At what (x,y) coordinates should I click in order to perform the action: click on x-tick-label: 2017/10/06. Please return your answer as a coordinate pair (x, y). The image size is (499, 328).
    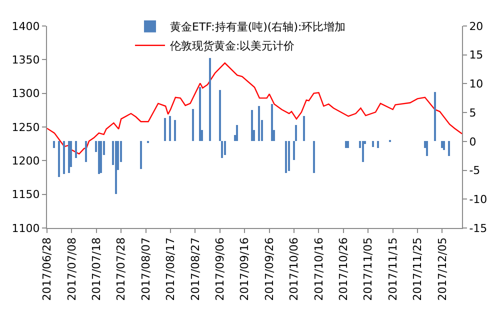
    Looking at the image, I should click on (294, 269).